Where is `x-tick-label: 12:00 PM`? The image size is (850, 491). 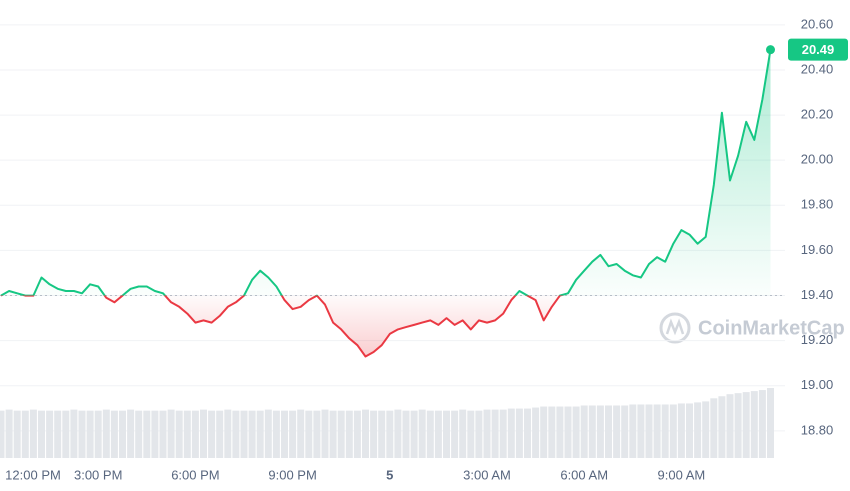
x-tick-label: 12:00 PM is located at coordinates (33, 474).